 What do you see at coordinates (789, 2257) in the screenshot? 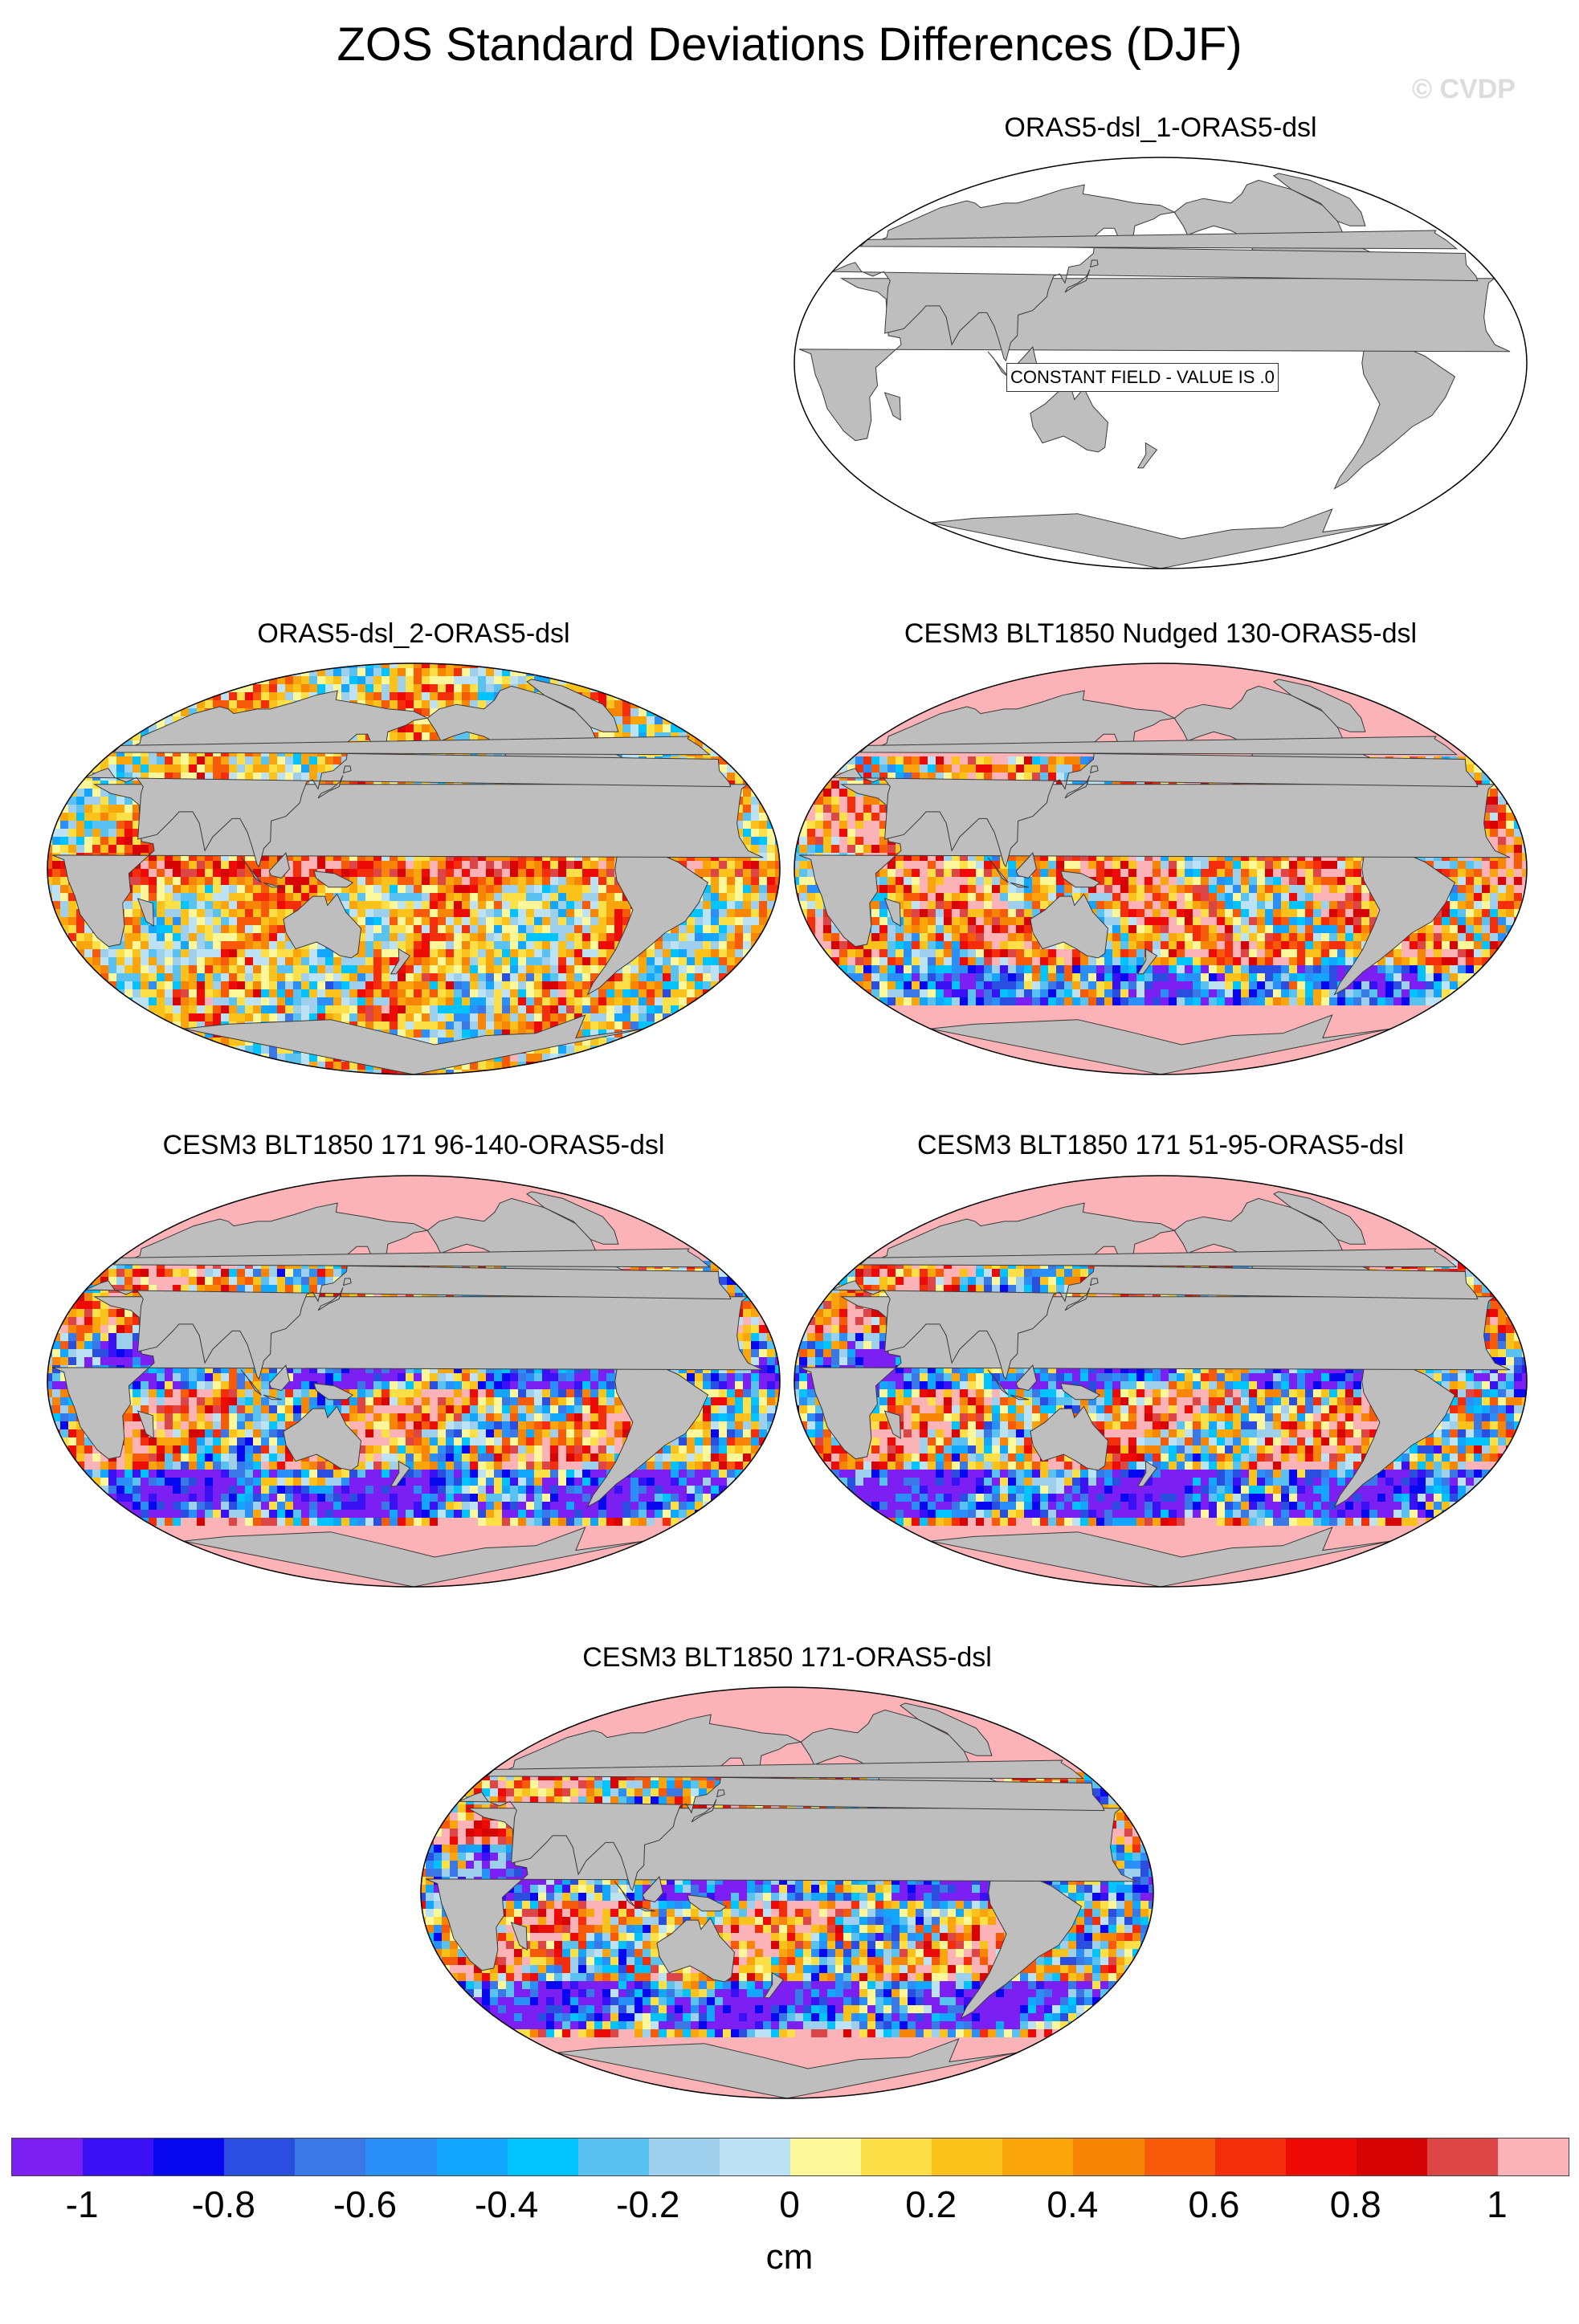
I see `colorbar-units: cm` at bounding box center [789, 2257].